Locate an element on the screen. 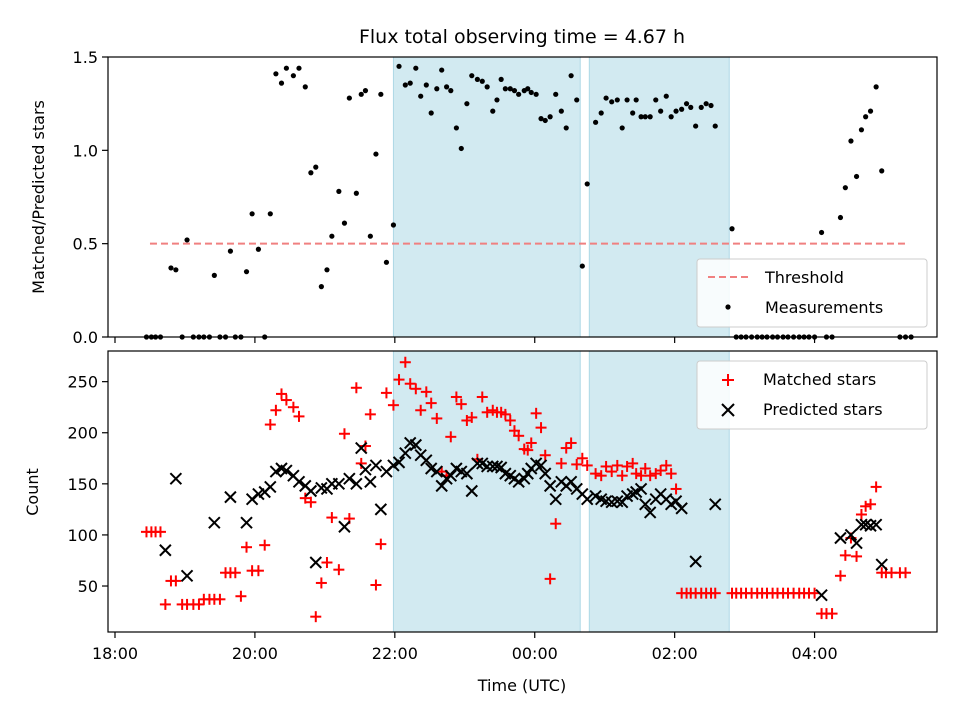 This screenshot has width=960, height=720. legend-matched: Matched stars is located at coordinates (819, 379).